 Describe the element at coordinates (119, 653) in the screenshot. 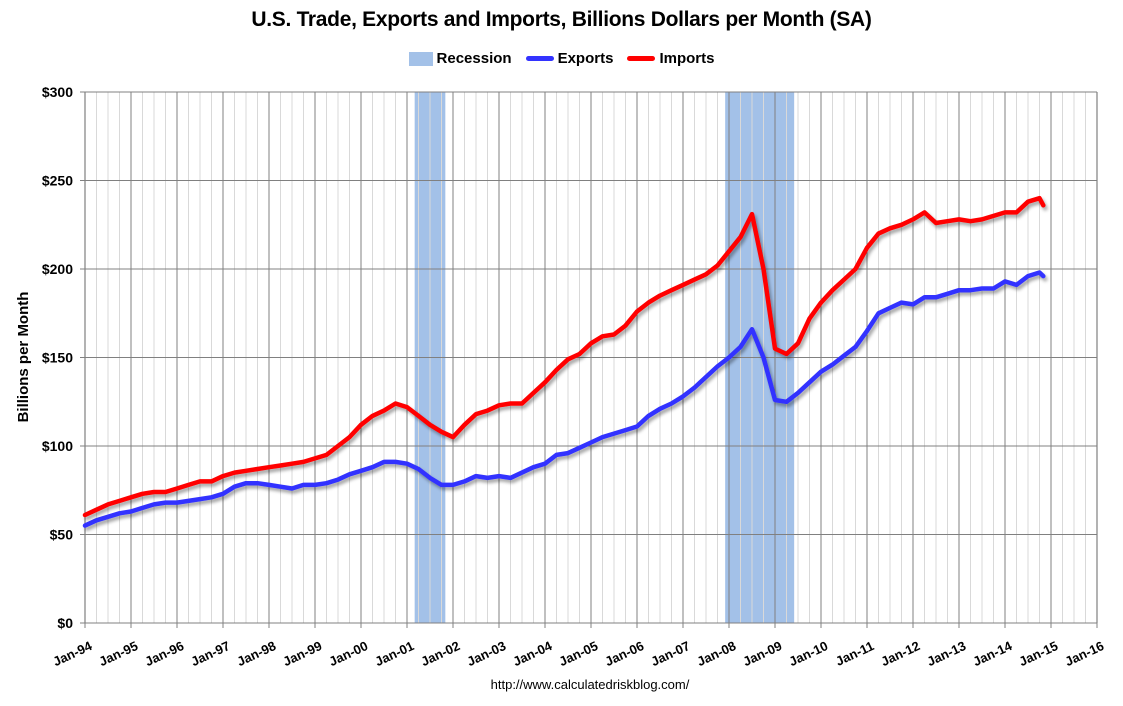

I see `x-tick-label: Jan-95` at that location.